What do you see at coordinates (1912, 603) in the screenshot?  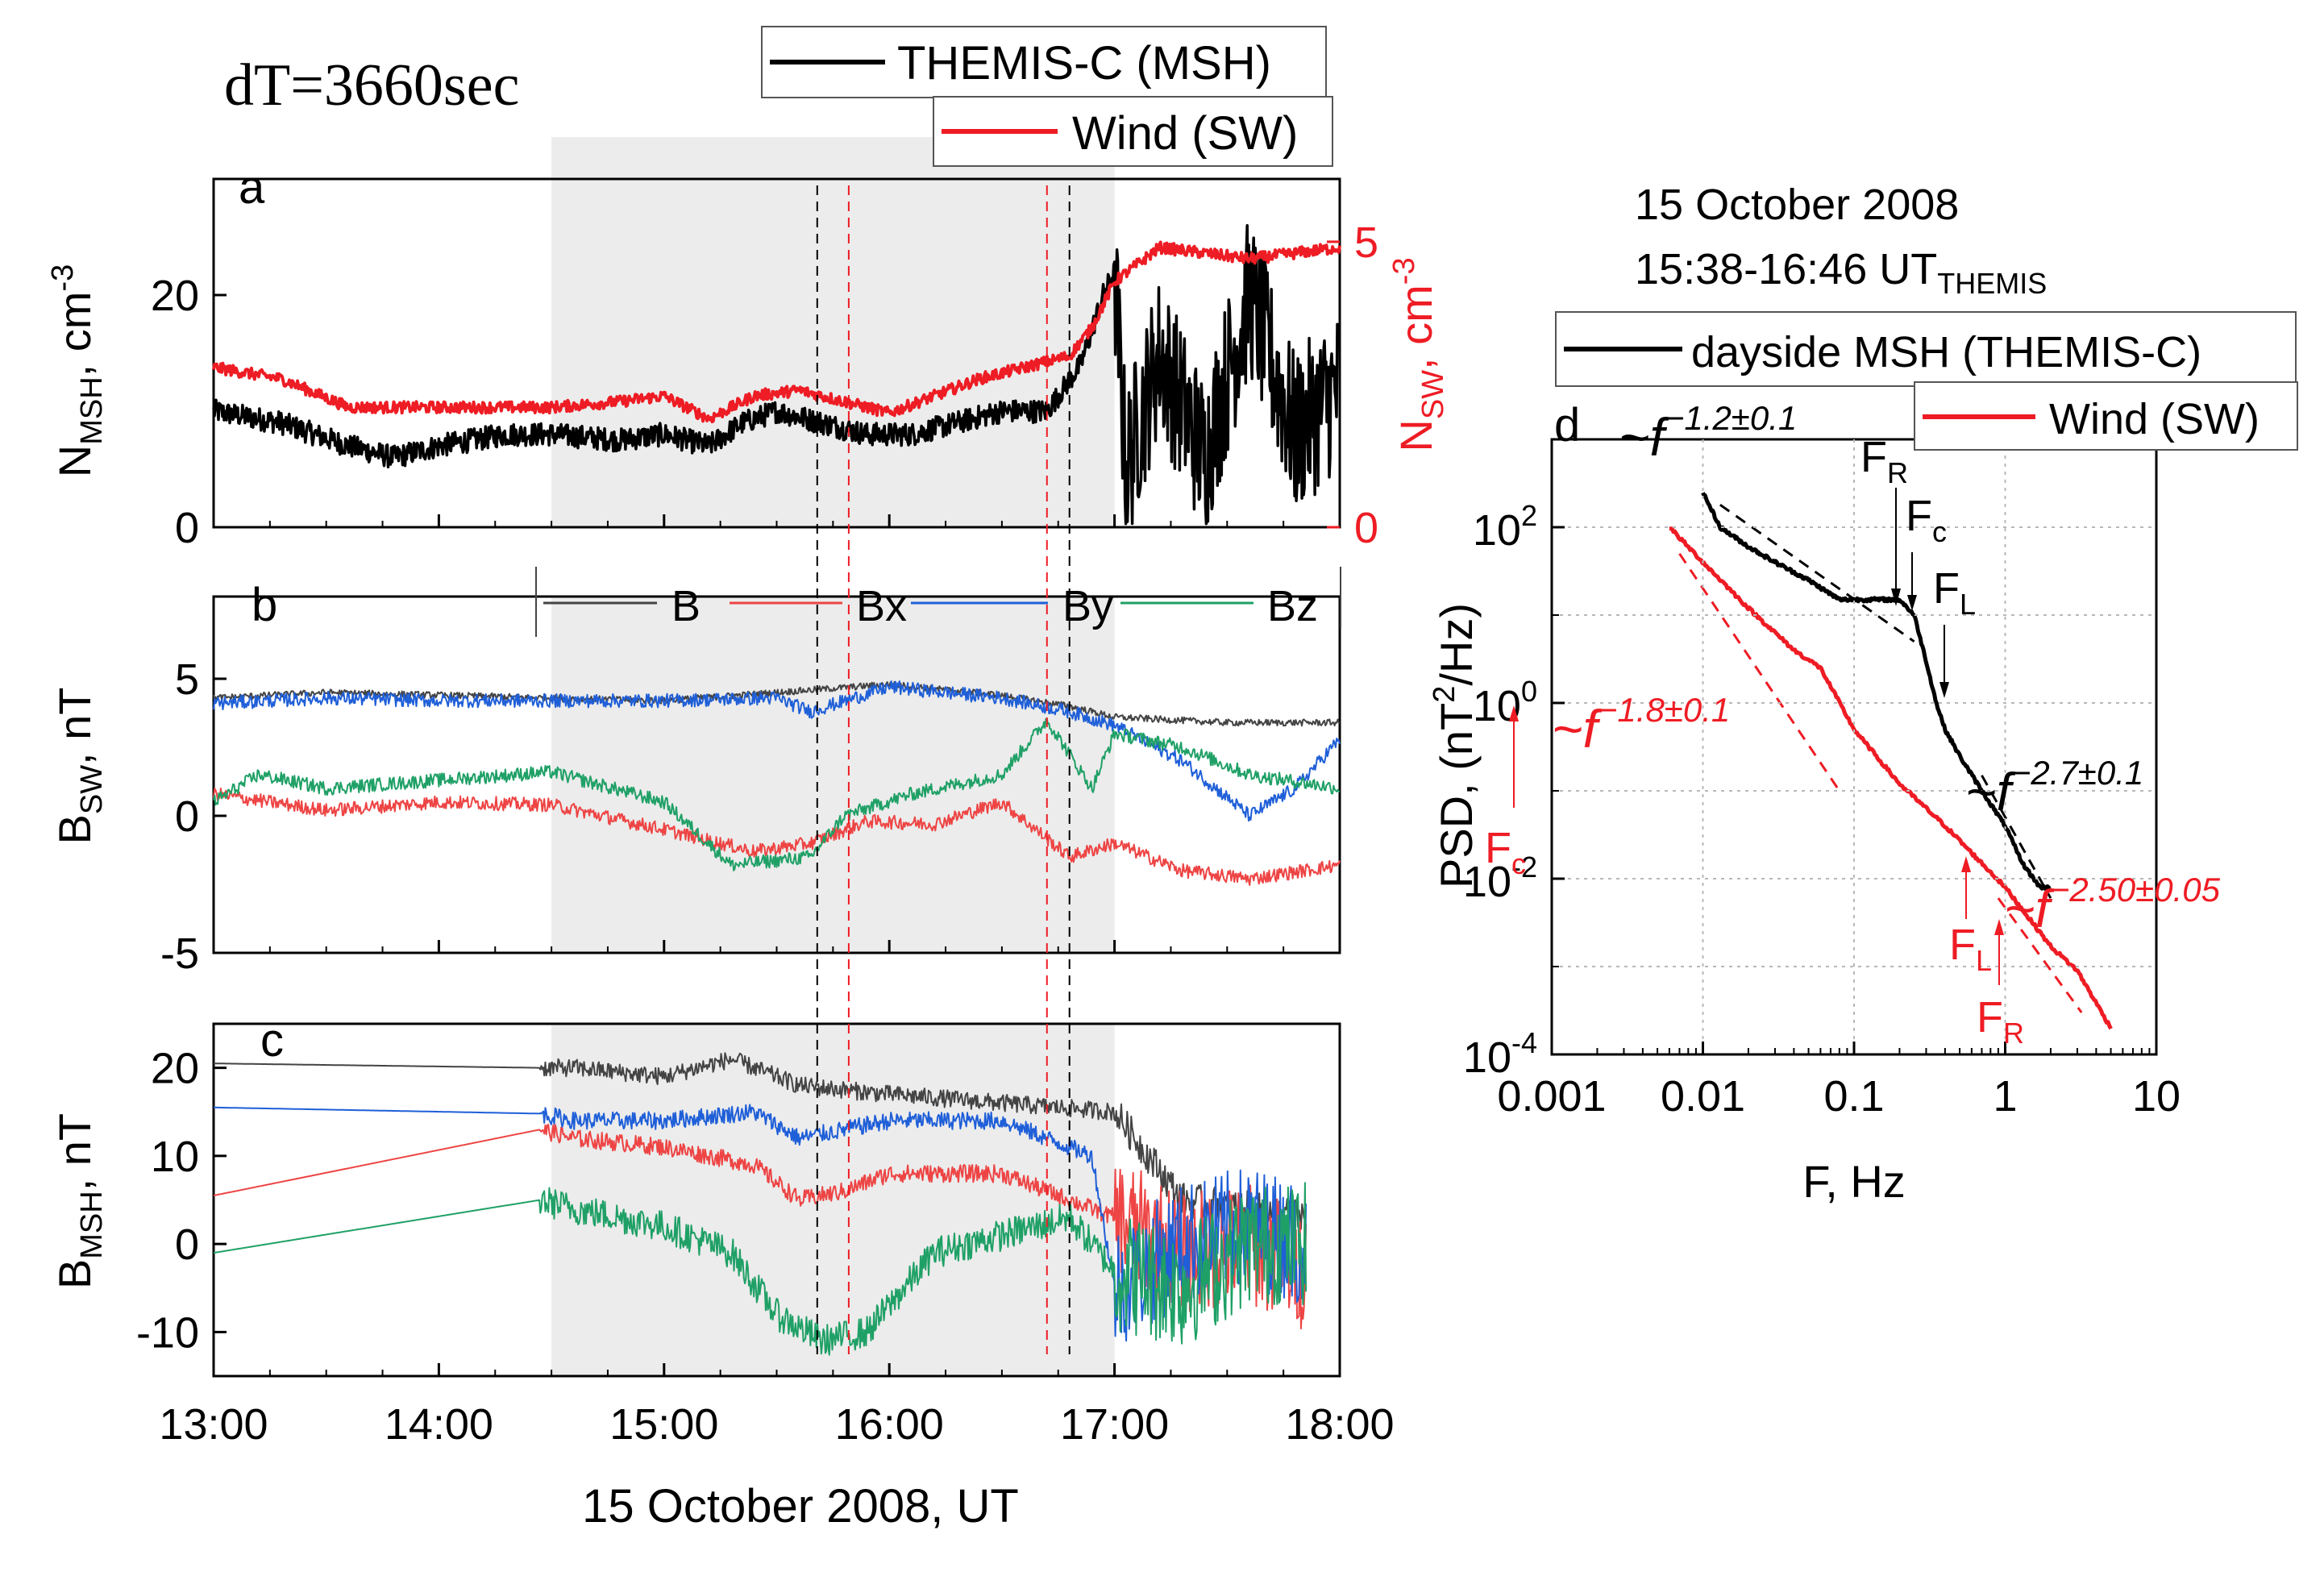 I see `marker-black-Fc-arrowhead` at bounding box center [1912, 603].